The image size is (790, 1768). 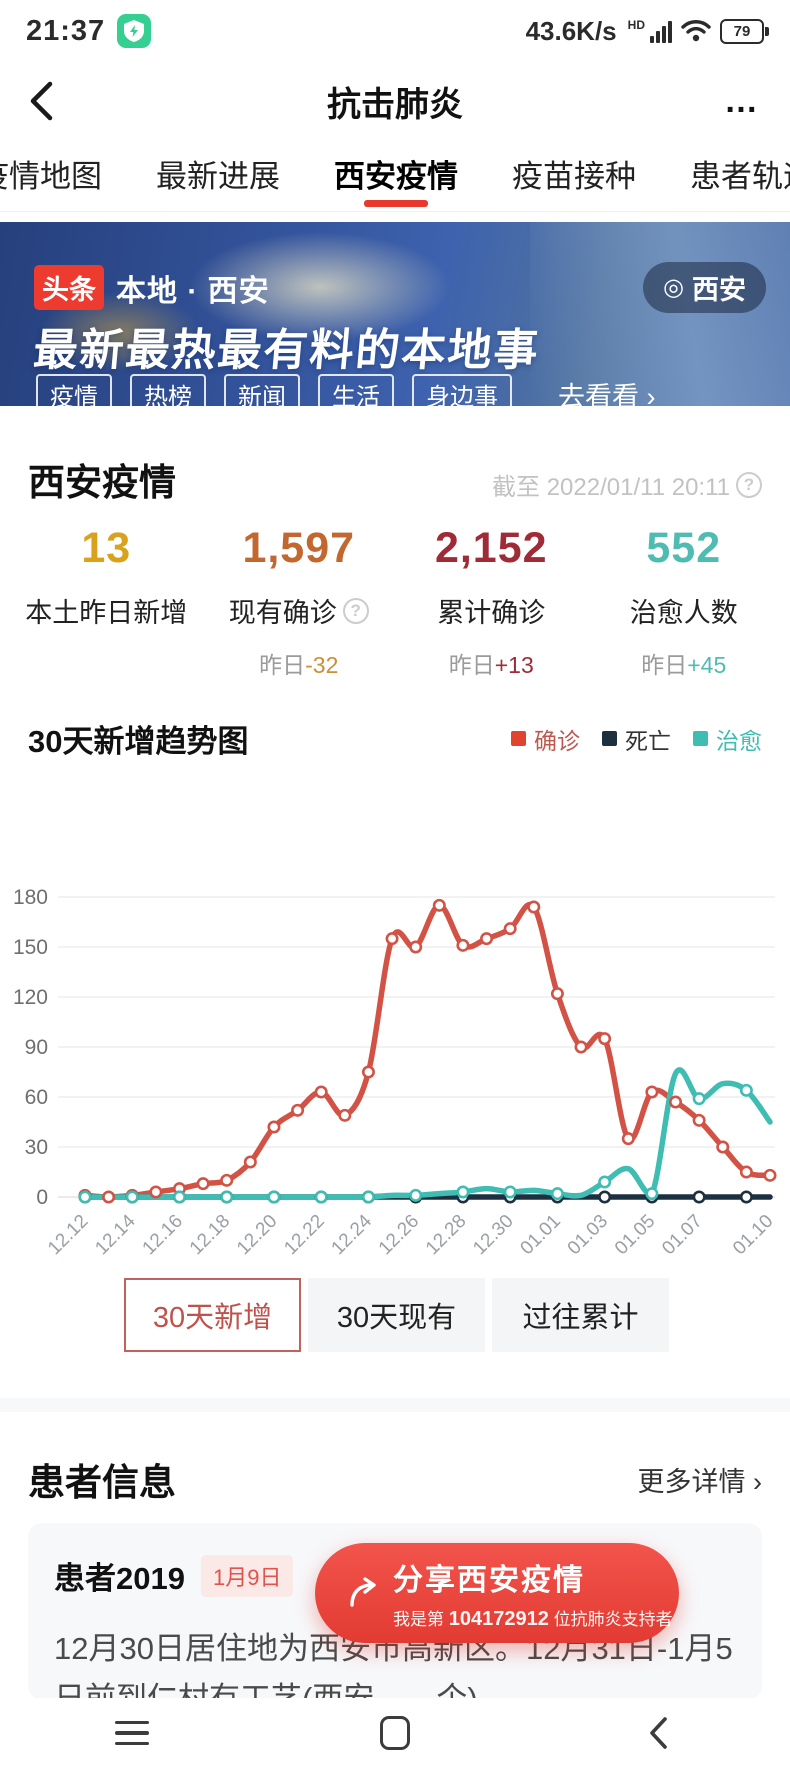 I want to click on legend-deaths: 死亡, so click(x=636, y=739).